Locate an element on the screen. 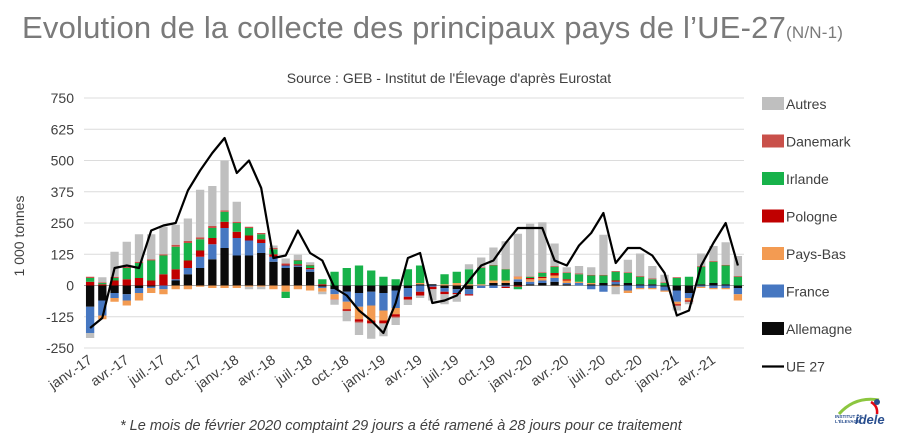 Image resolution: width=898 pixels, height=448 pixels. y-tick-label: 0 is located at coordinates (70, 286).